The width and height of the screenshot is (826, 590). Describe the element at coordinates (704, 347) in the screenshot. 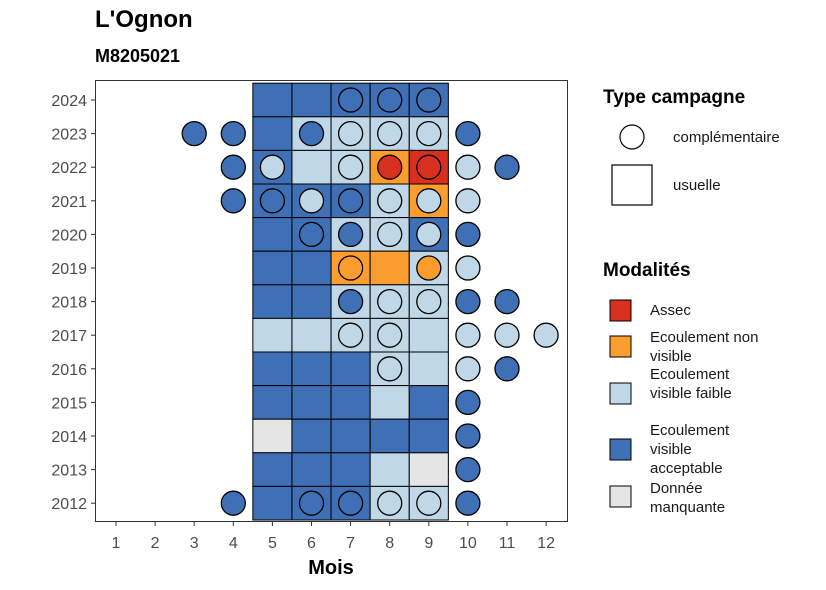

I see `legend-label-nonvisible: Ecoulement non visible` at that location.